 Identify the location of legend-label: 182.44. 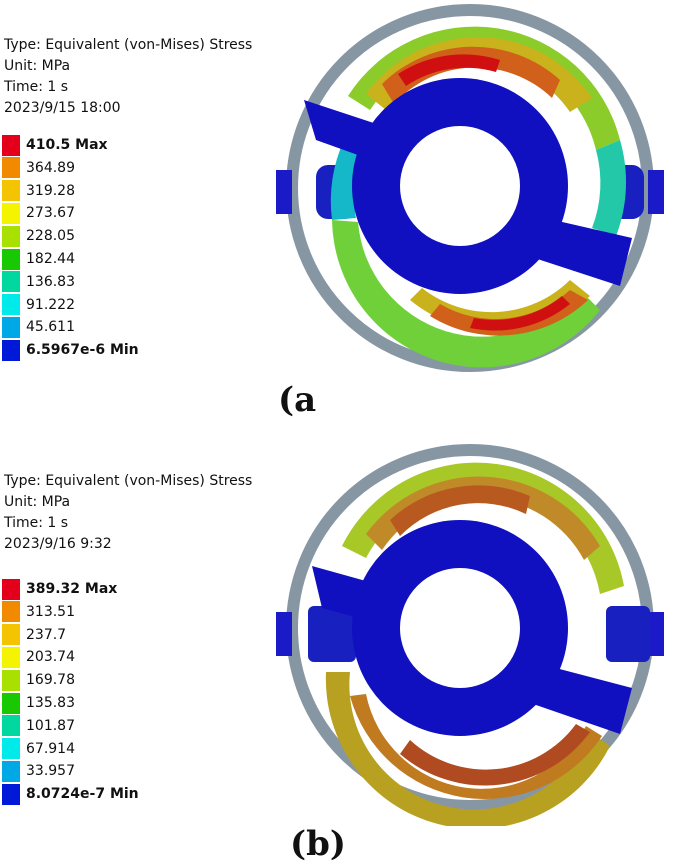
(50, 259).